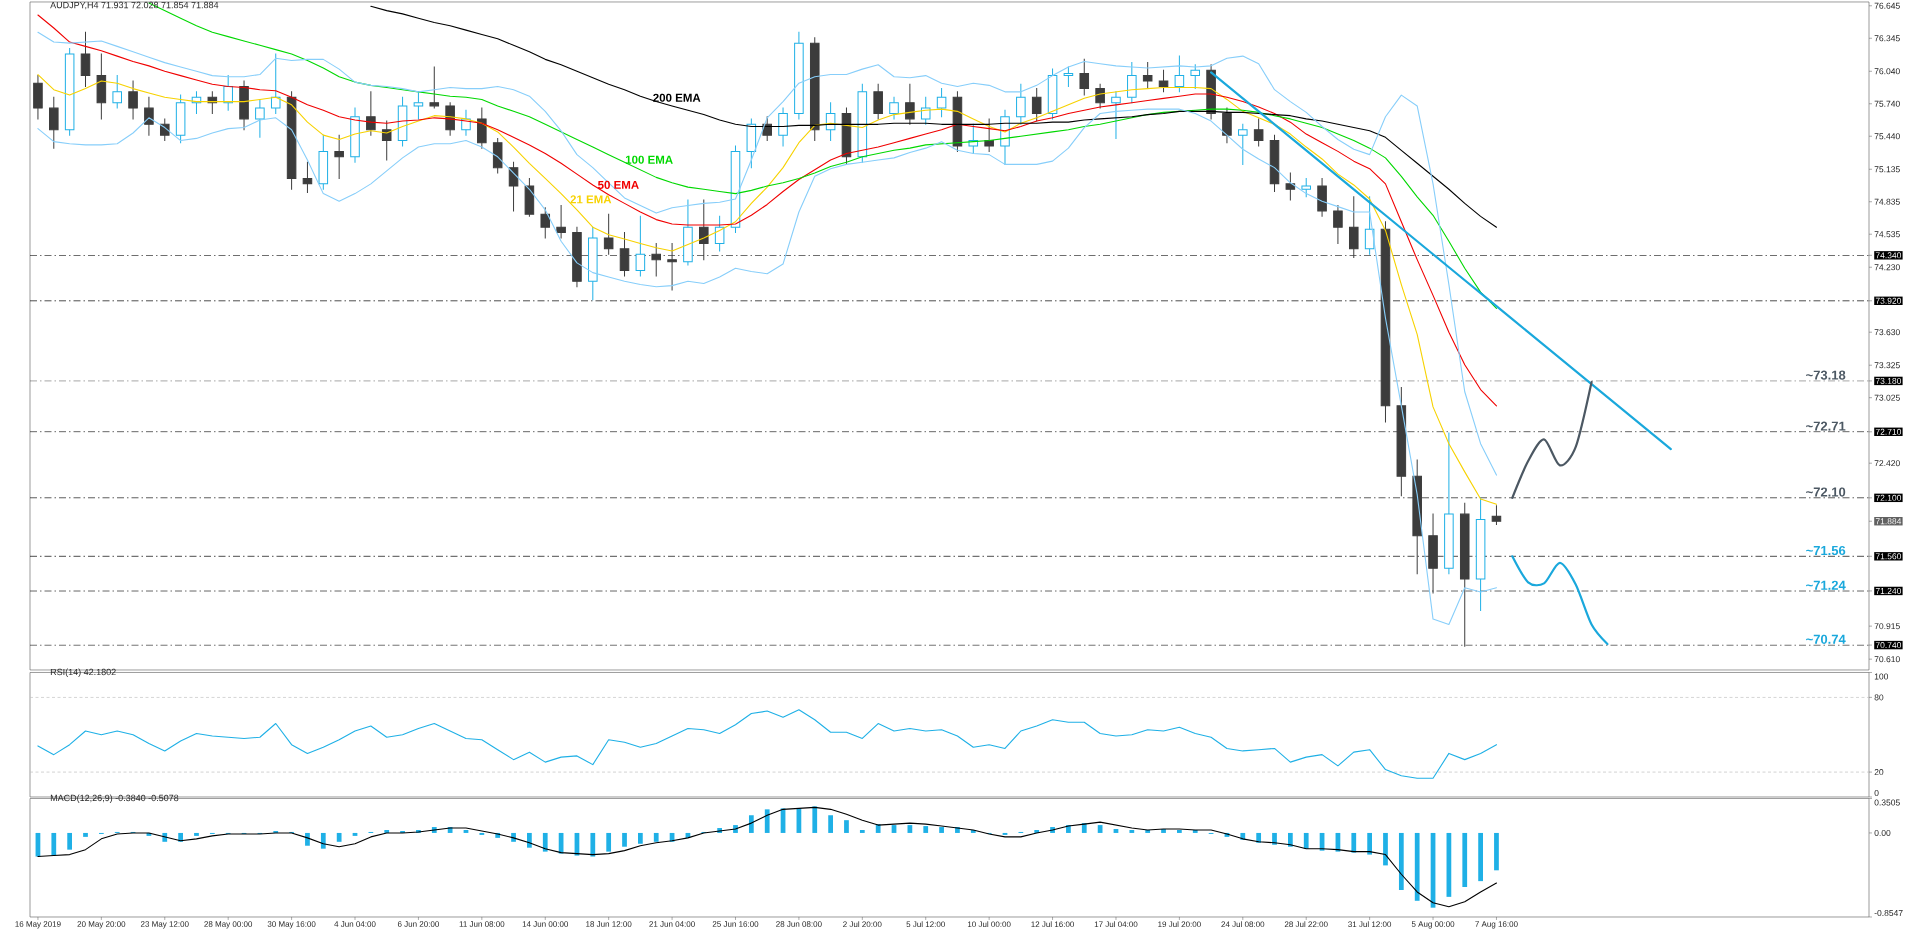  Describe the element at coordinates (1881, 676) in the screenshot. I see `y-tick-label: 100` at that location.